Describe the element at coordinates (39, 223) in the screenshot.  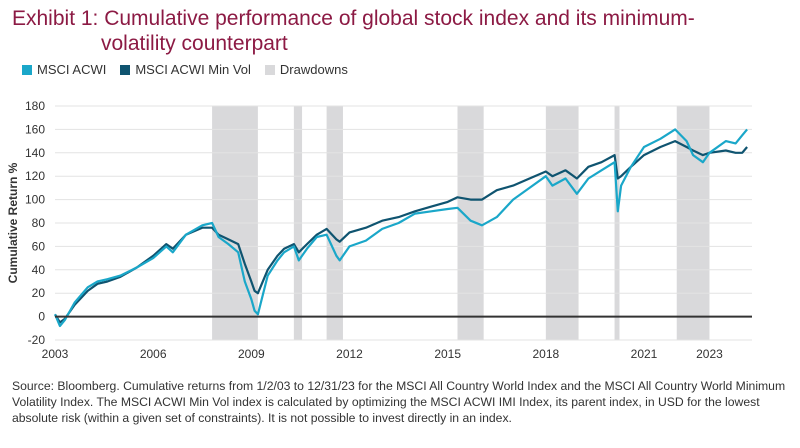
I see `y-tick-label-80: 80` at that location.